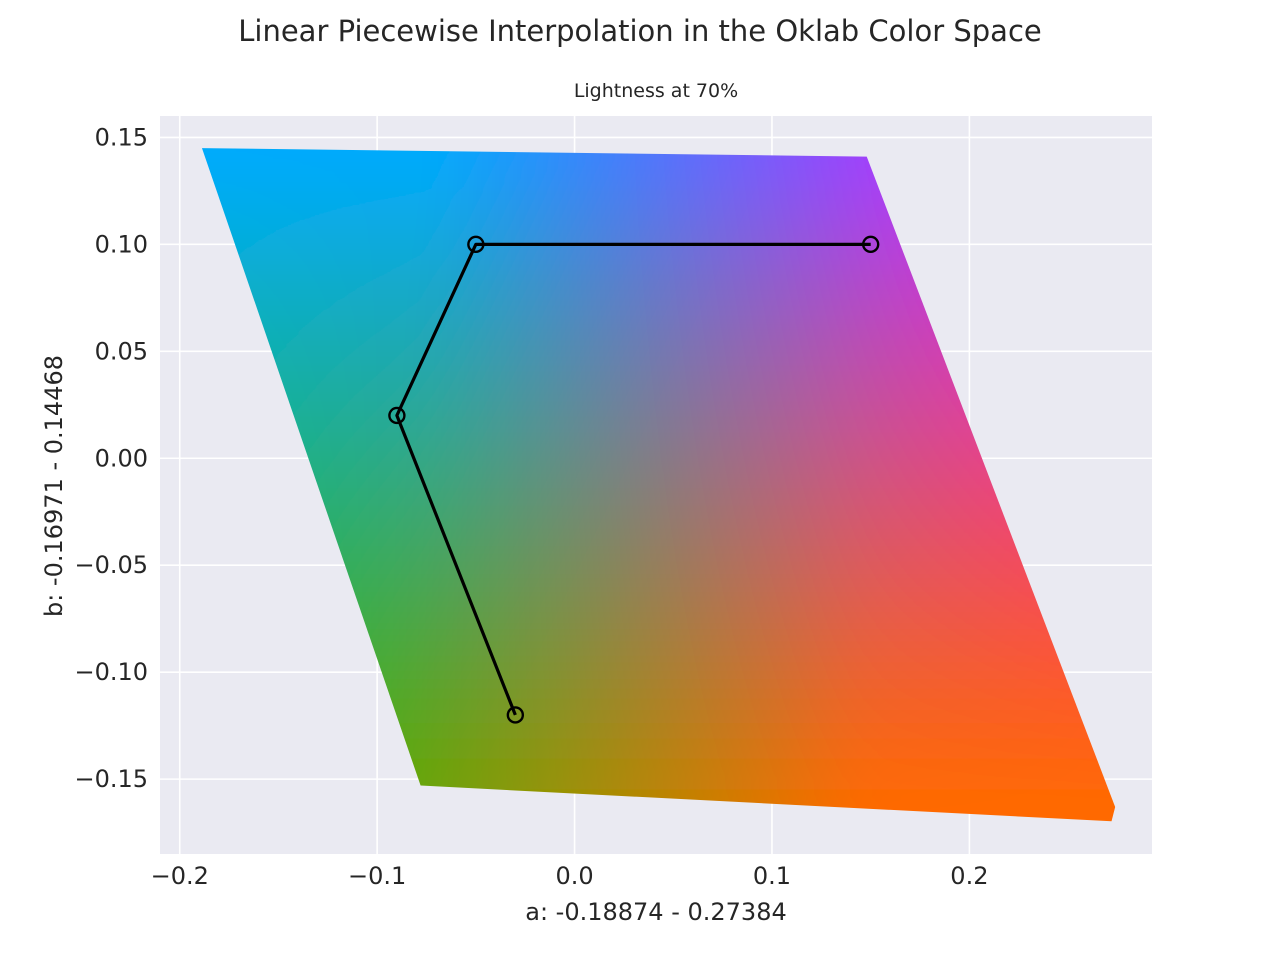  What do you see at coordinates (656, 912) in the screenshot?
I see `x-axis-label: a: -0.18874 - 0.27384` at bounding box center [656, 912].